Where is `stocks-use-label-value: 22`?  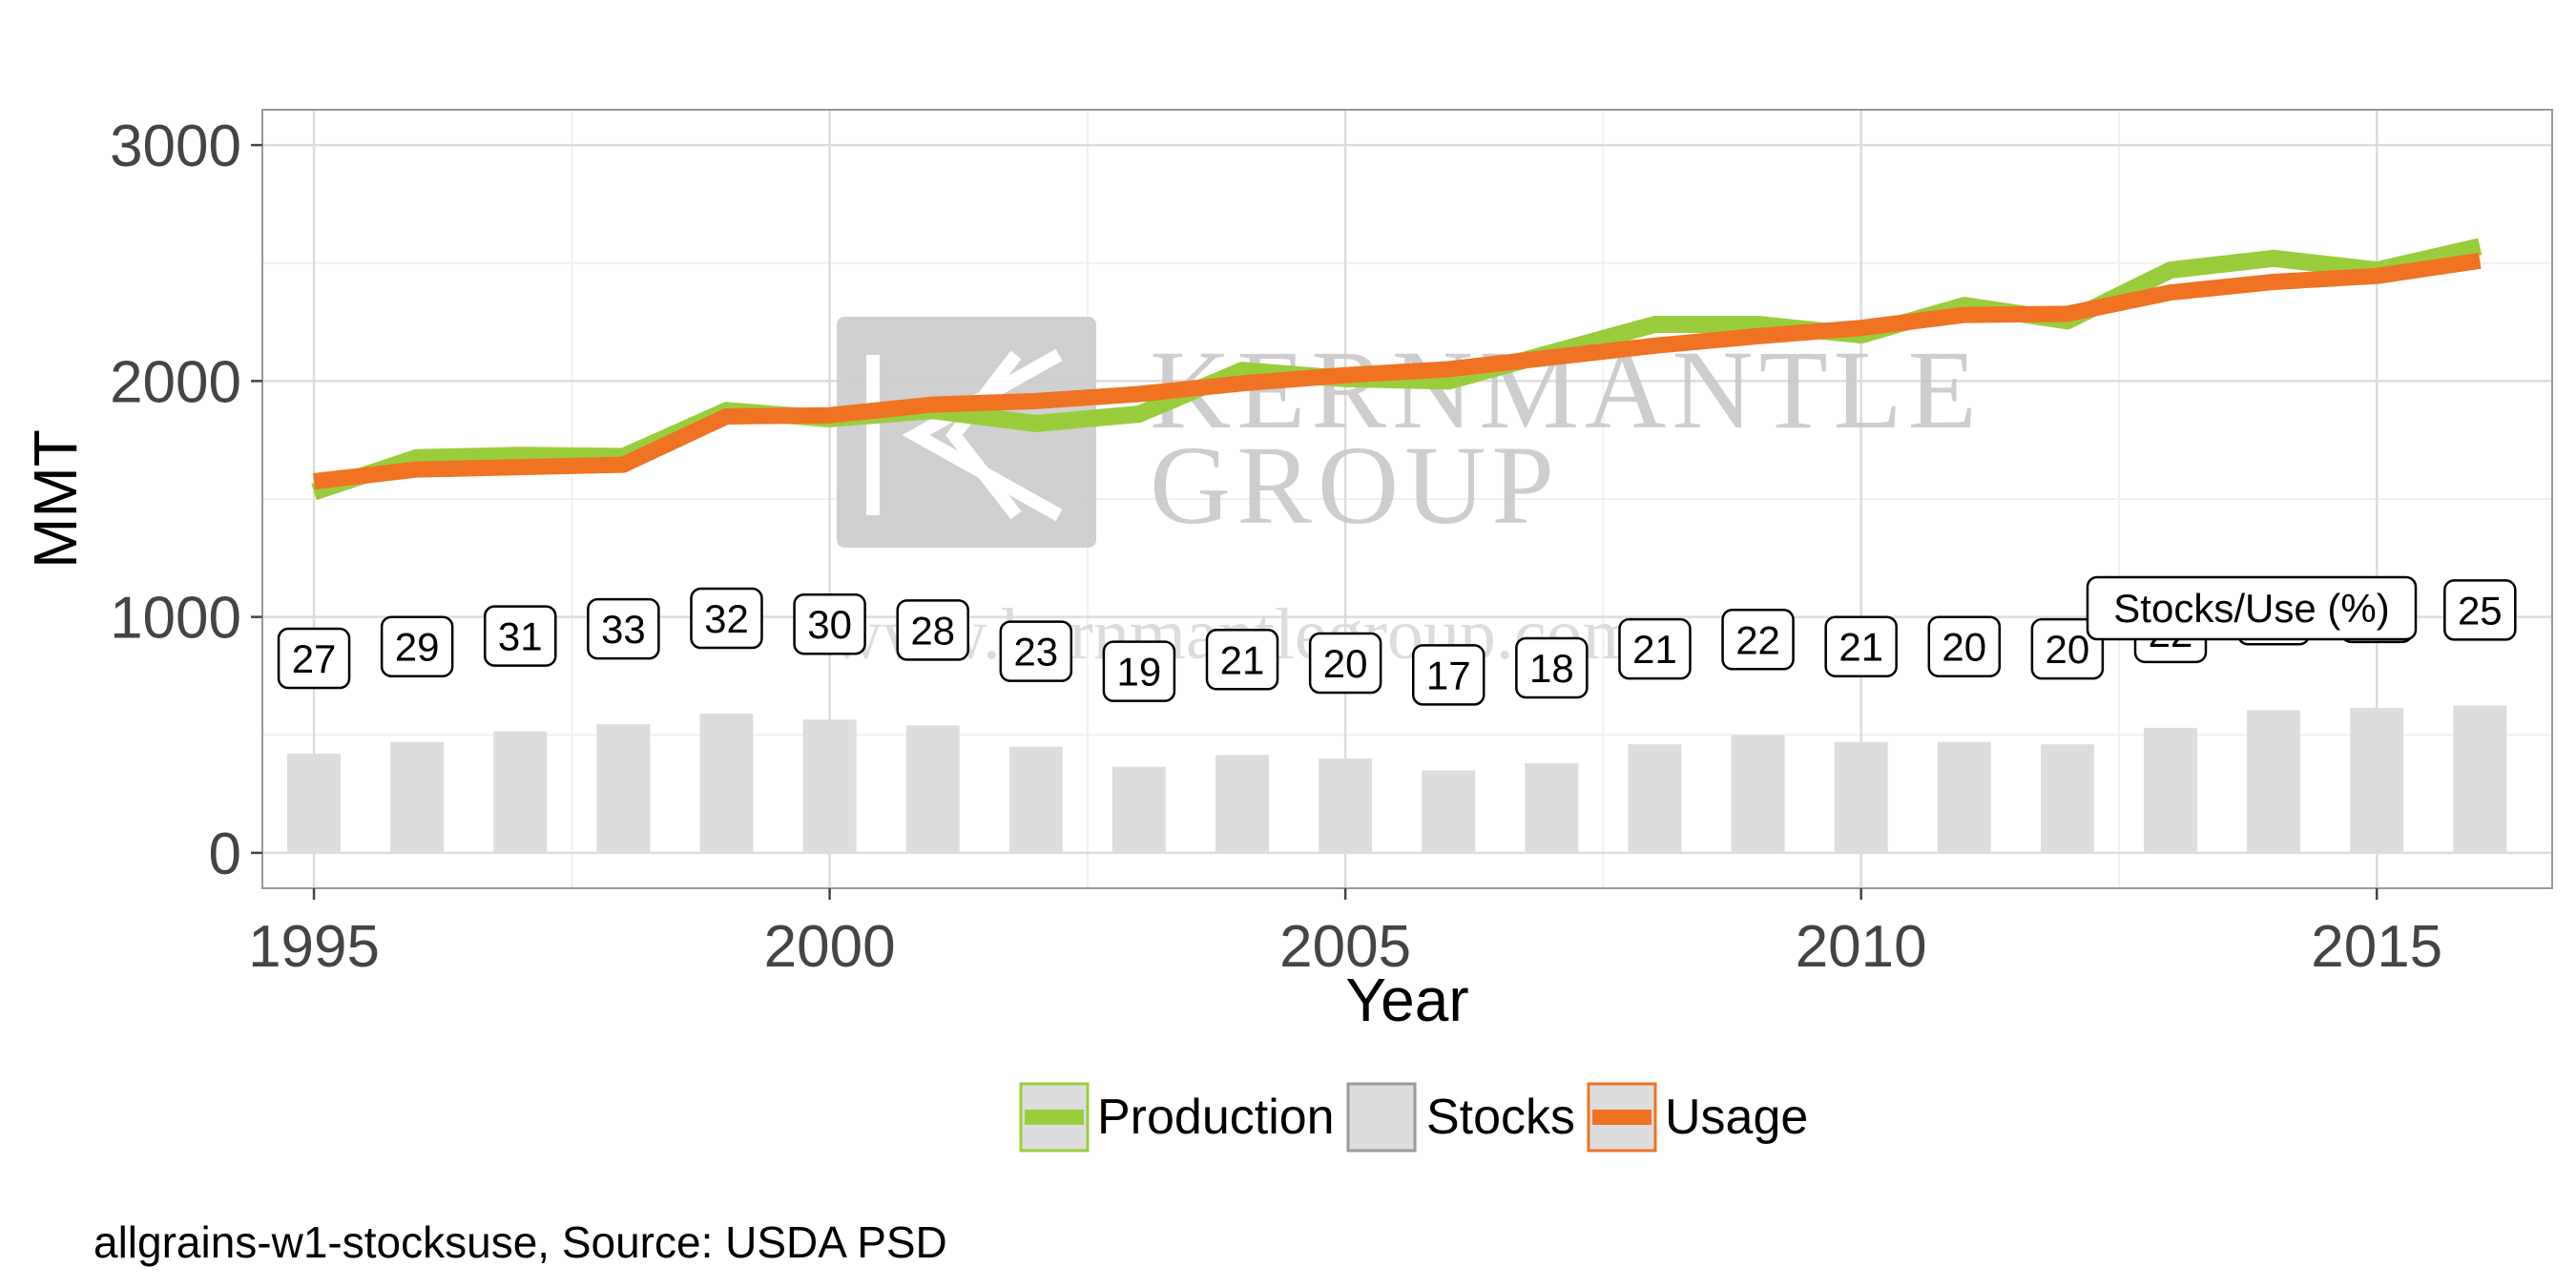
stocks-use-label-value: 22 is located at coordinates (1757, 639).